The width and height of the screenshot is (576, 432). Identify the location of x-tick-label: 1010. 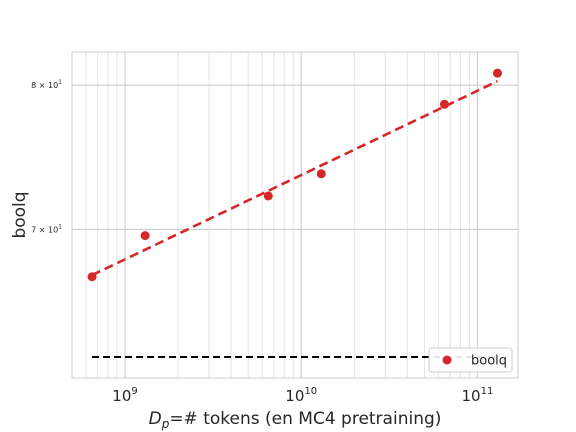
(301, 395).